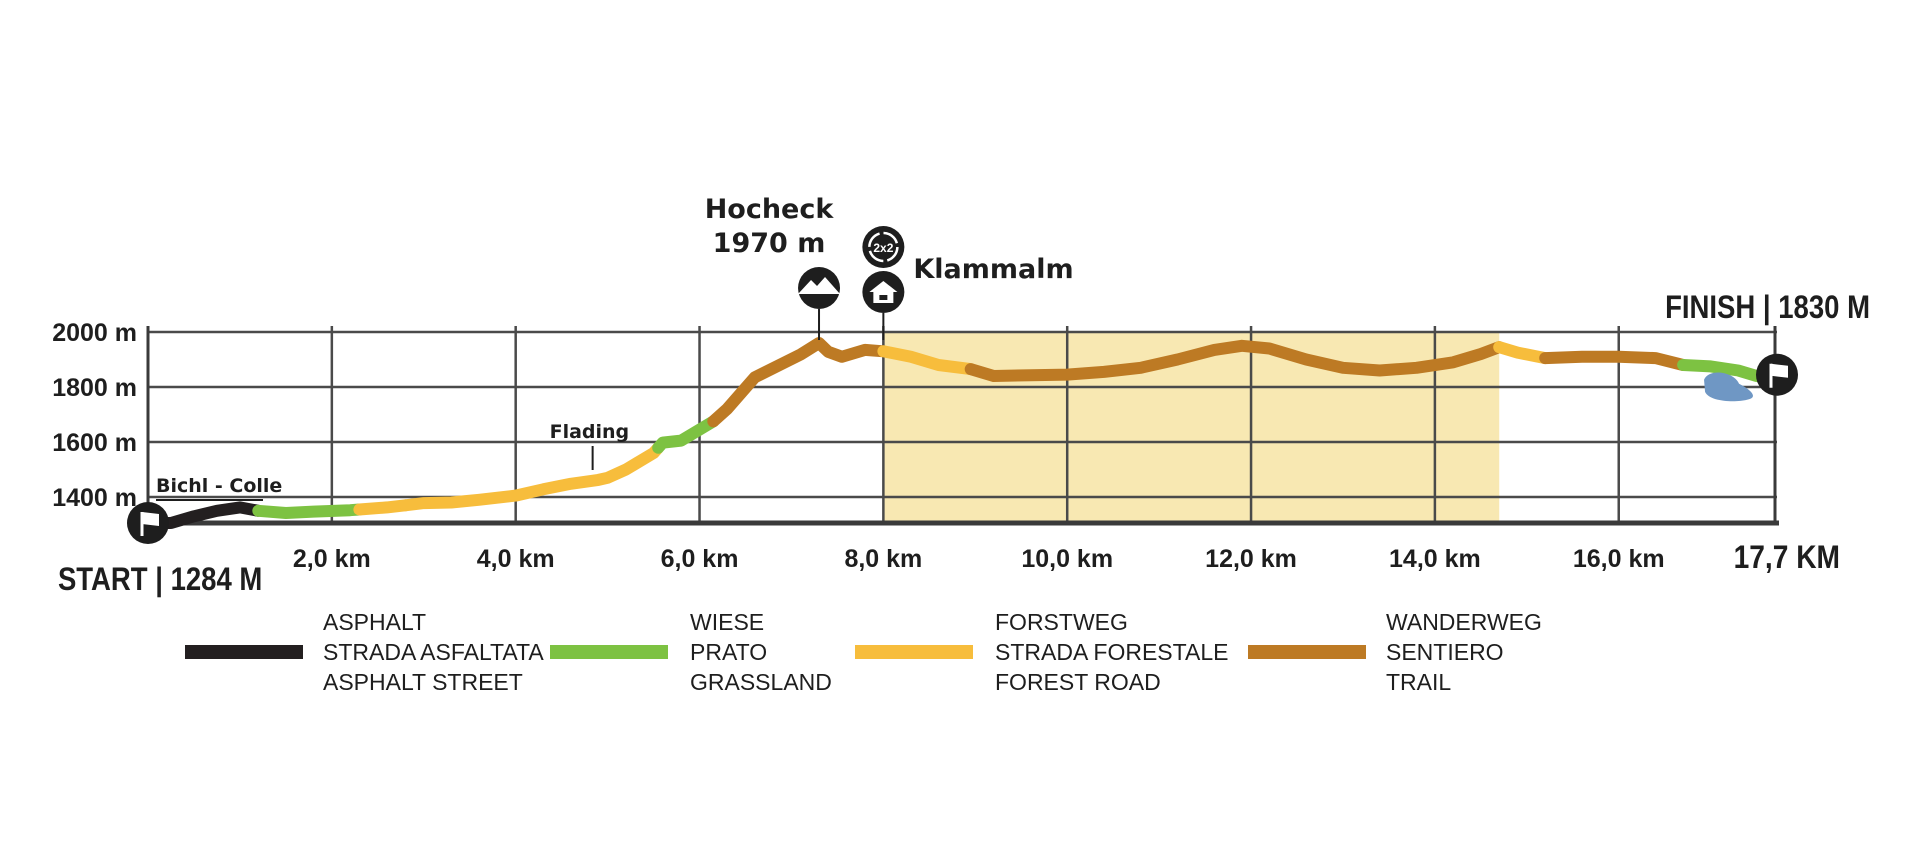  What do you see at coordinates (1078, 682) in the screenshot?
I see `legend-label: FOREST ROAD` at bounding box center [1078, 682].